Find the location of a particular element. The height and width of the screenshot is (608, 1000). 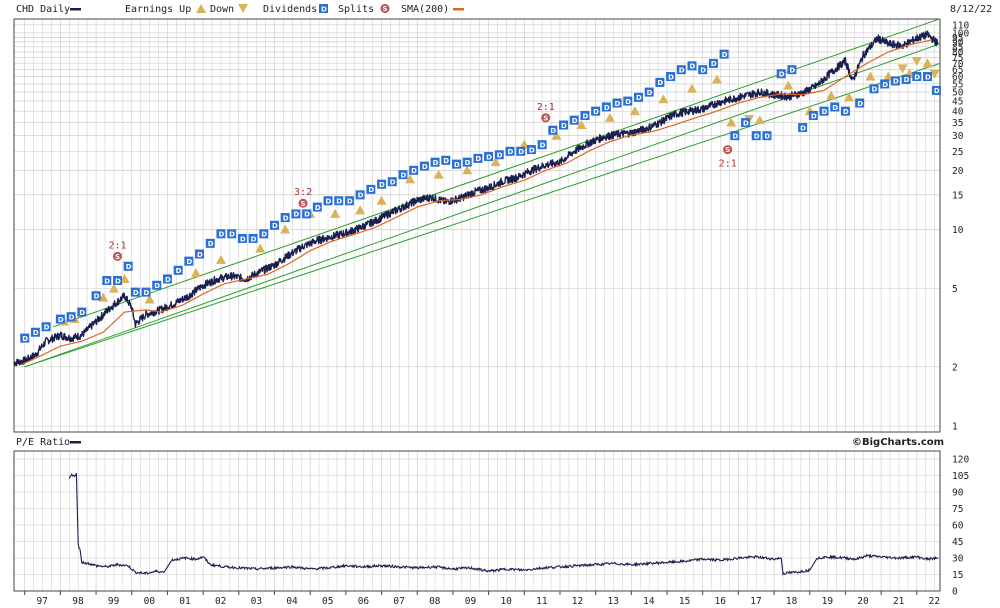

price-y-tick-label: 25 is located at coordinates (957, 152).